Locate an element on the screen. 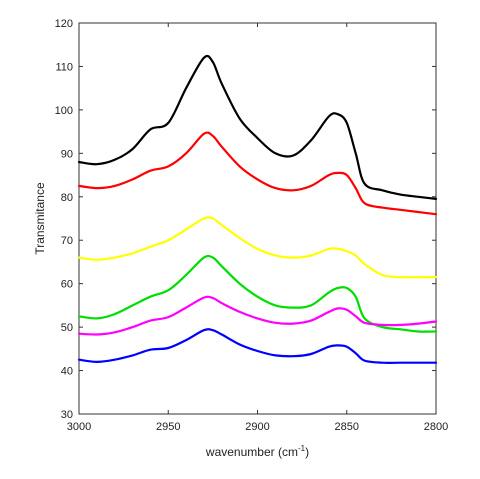 This screenshot has height=479, width=480. y-tick-label: 110 is located at coordinates (64, 67).